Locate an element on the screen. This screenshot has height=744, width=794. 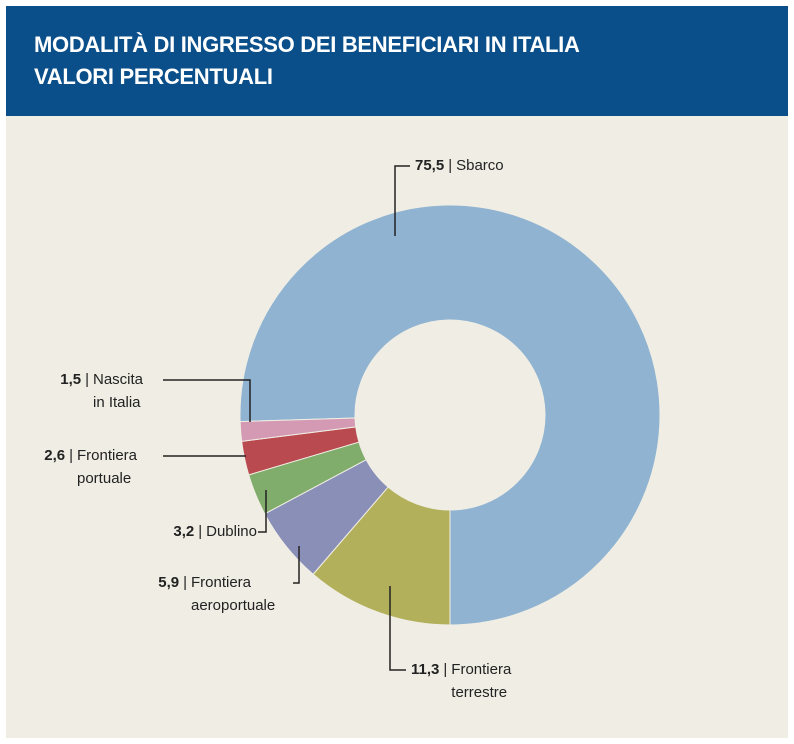
category-label: Dublino is located at coordinates (231, 531).